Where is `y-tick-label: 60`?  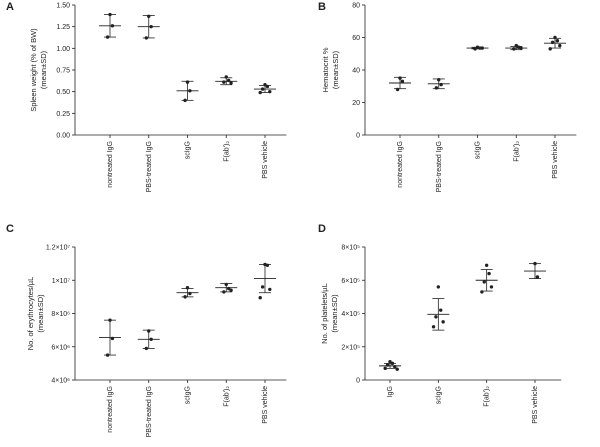
y-tick-label: 60 is located at coordinates (356, 38).